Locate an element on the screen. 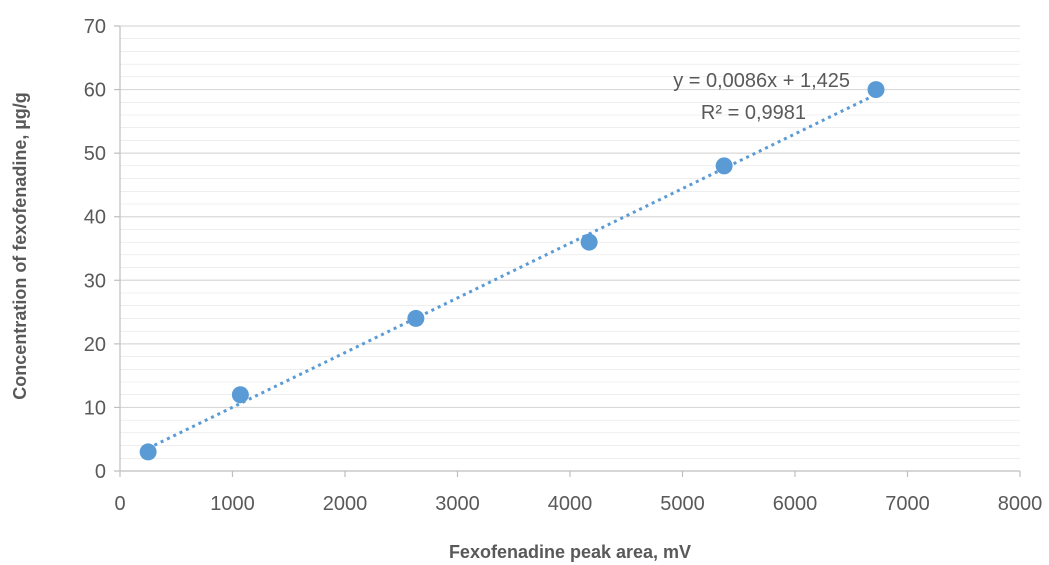 The width and height of the screenshot is (1049, 565). x-tick-label: 6000 is located at coordinates (795, 504).